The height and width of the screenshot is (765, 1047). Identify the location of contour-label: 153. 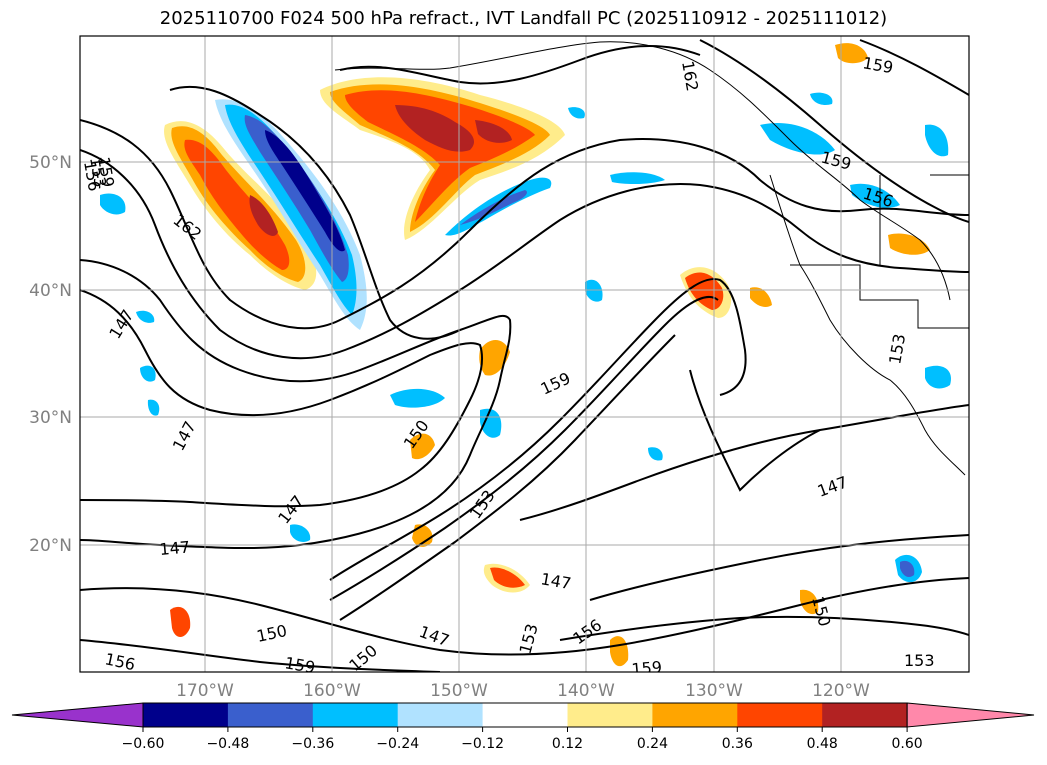
(919, 660).